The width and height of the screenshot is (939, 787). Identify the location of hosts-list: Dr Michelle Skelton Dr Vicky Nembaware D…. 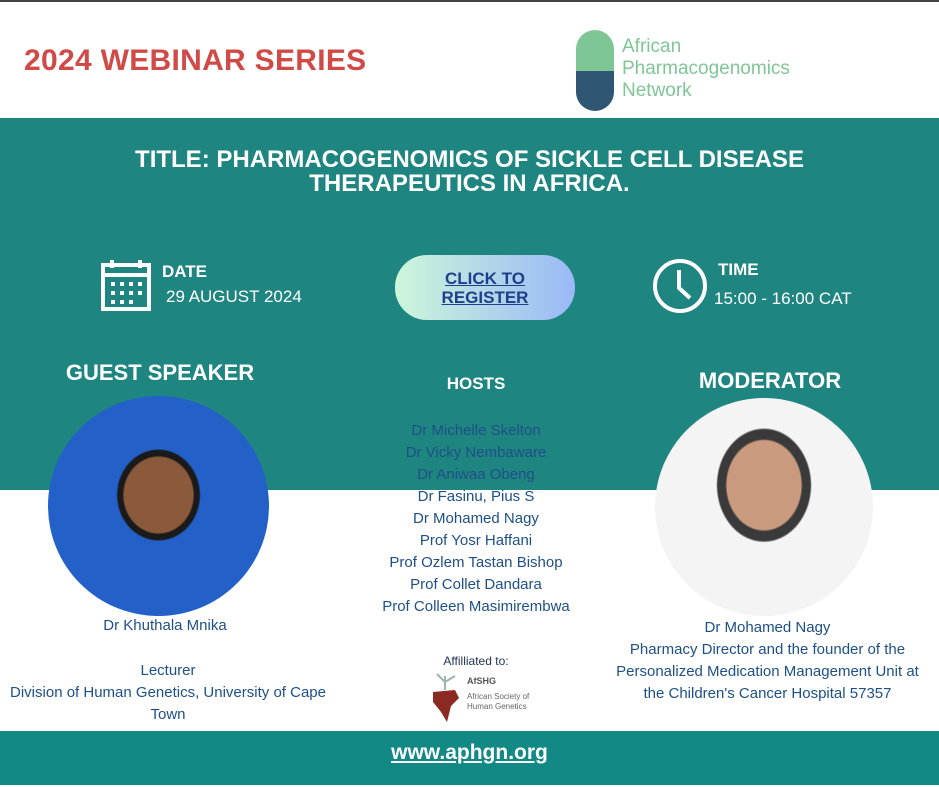
(476, 519).